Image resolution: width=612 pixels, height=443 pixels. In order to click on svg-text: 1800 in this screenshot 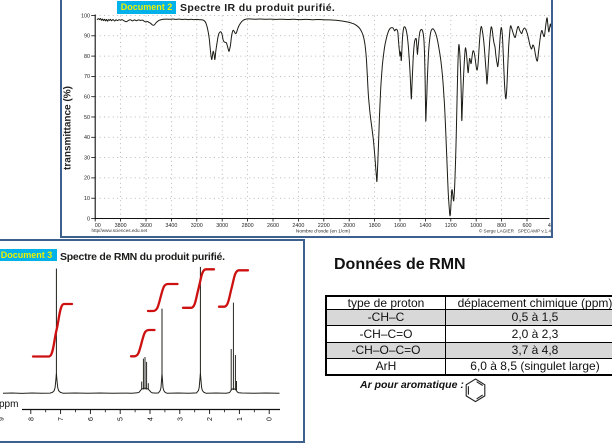, I will do `click(375, 226)`.